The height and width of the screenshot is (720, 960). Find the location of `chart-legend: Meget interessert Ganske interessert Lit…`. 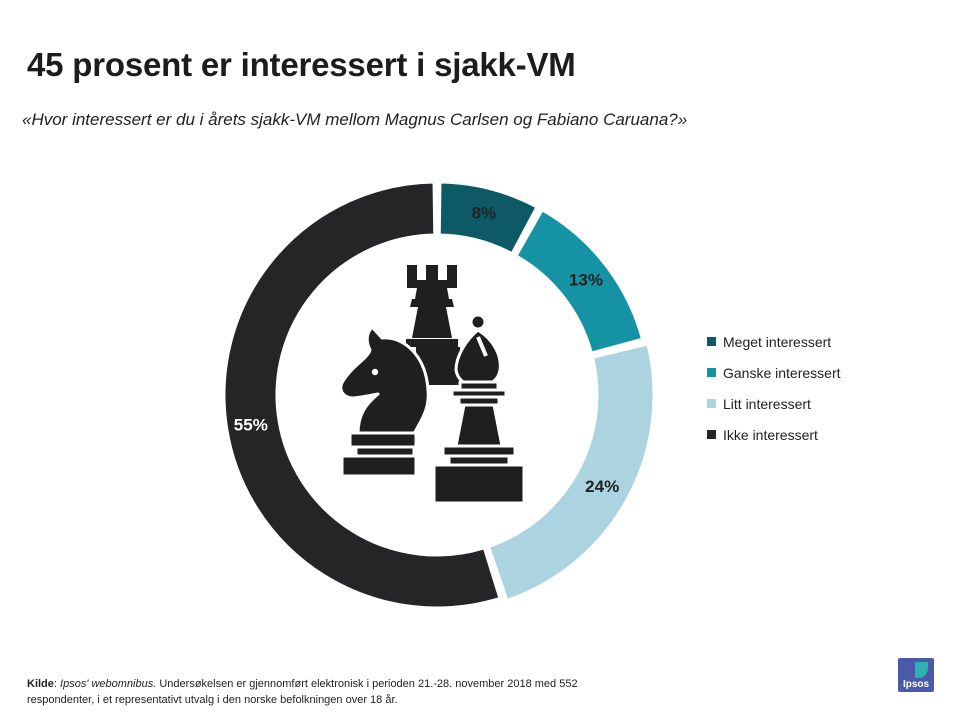

chart-legend: Meget interessert Ganske interessert Lit… is located at coordinates (774, 388).